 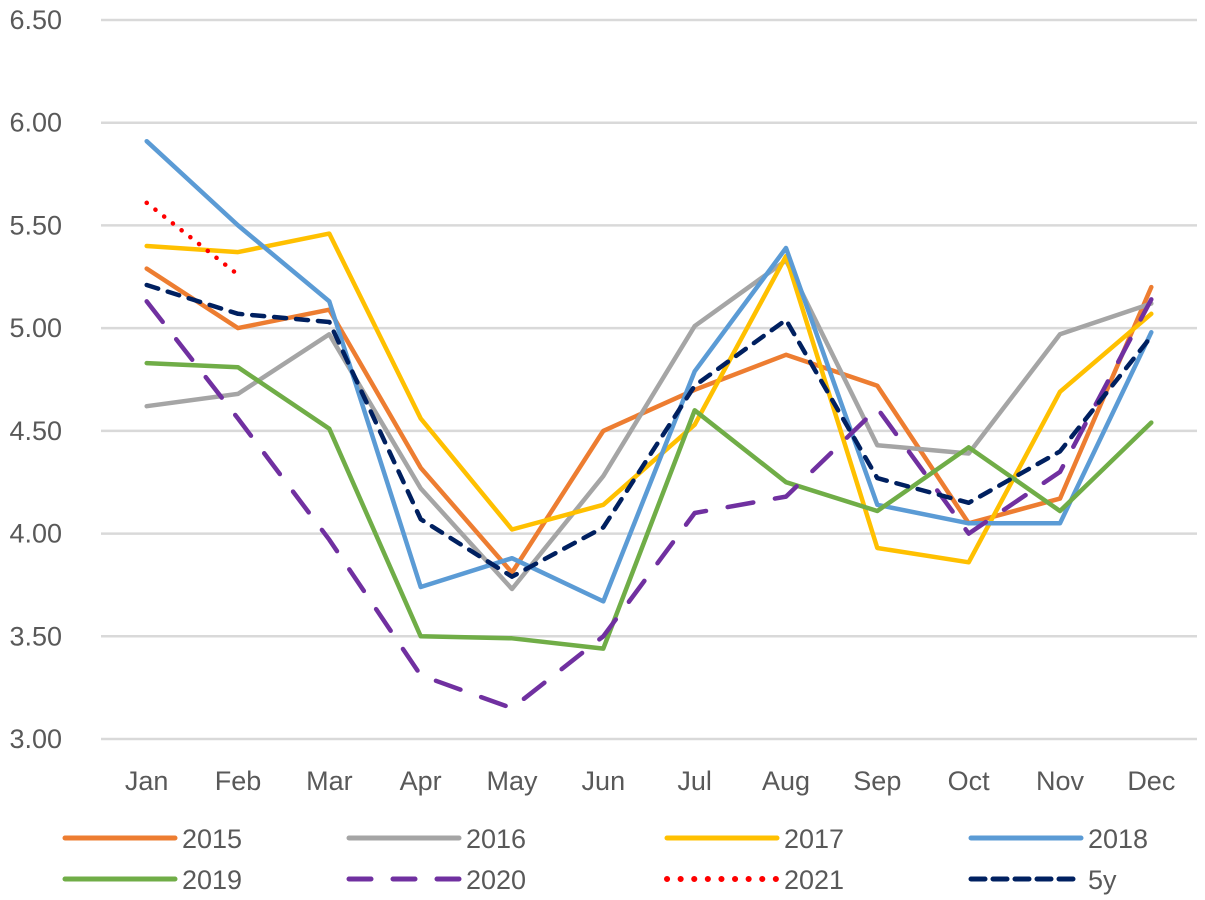 What do you see at coordinates (35, 431) in the screenshot?
I see `y-tick-label: 4.50` at bounding box center [35, 431].